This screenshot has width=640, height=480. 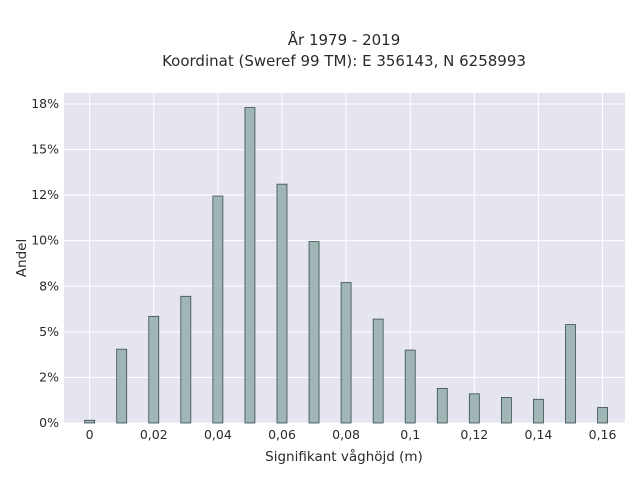 What do you see at coordinates (282, 434) in the screenshot?
I see `x-tick-label: 0,06` at bounding box center [282, 434].